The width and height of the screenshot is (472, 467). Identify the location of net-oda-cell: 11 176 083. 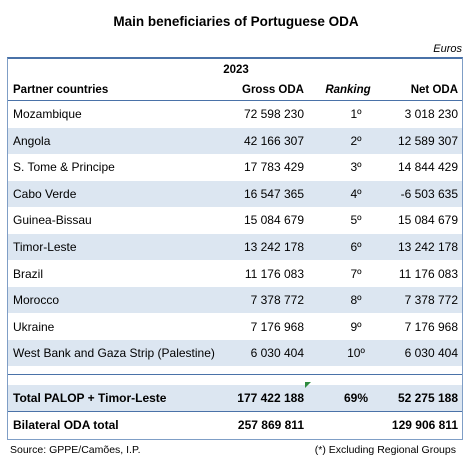
(428, 273).